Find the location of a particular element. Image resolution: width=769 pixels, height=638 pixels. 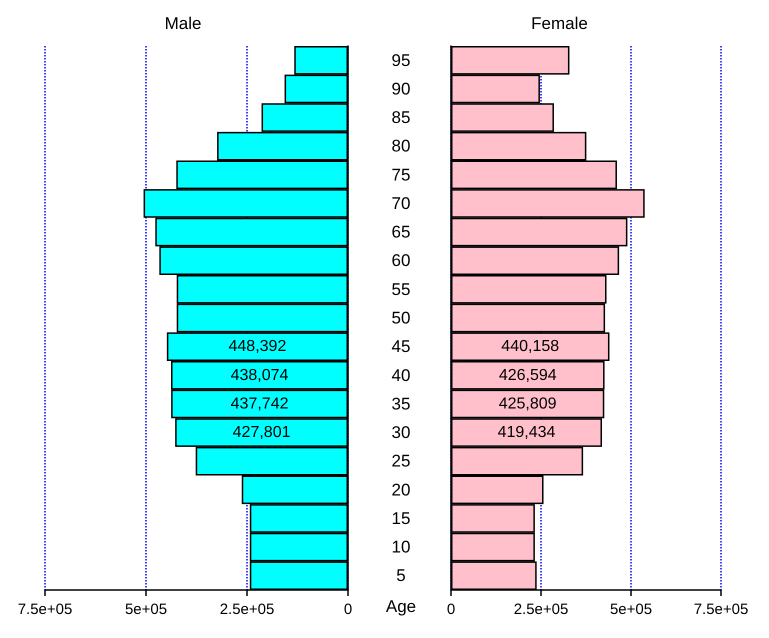

y-tick-label: 45 is located at coordinates (401, 346).